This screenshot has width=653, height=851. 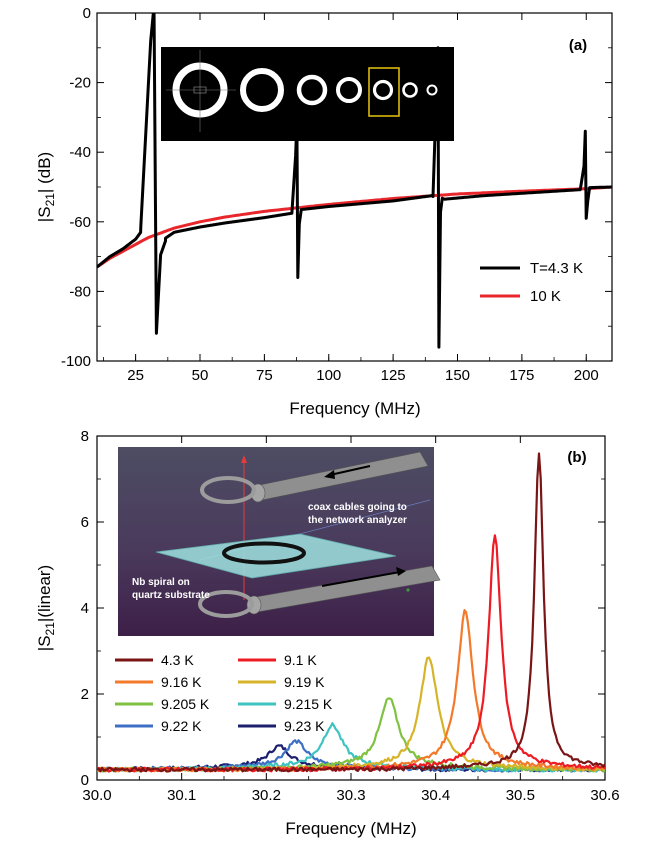 I want to click on panel-b-xtick-label-1: 30.1, so click(x=181, y=795).